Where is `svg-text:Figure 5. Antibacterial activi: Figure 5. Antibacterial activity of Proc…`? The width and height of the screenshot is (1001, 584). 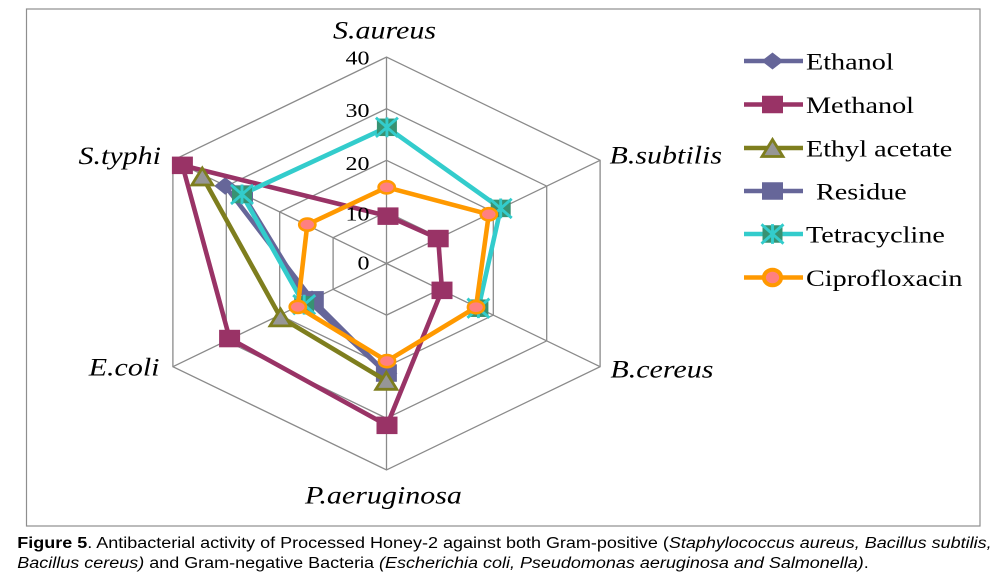
svg-text:Figure 5. Antibacterial activi: Figure 5. Antibacterial activity of Proc… is located at coordinates (504, 543).